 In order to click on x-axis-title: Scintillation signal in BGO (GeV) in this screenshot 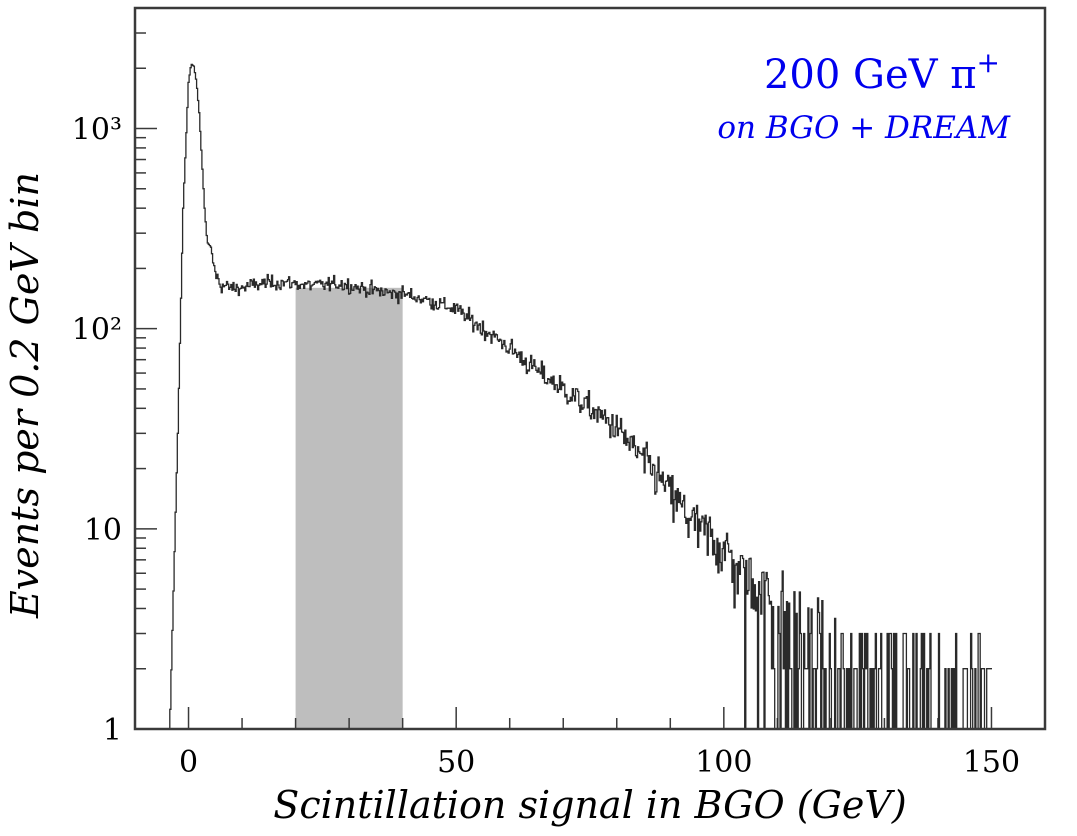, I will do `click(589, 805)`.